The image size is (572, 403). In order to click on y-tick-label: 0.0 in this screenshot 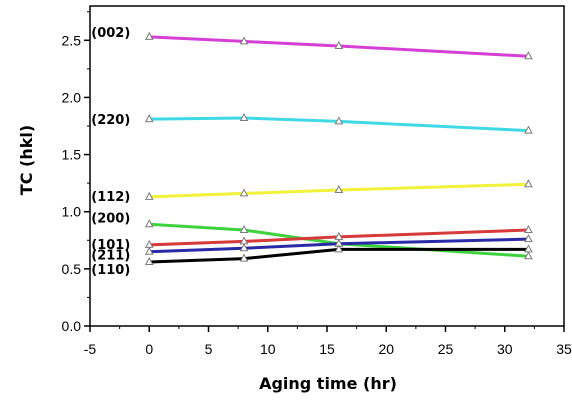, I will do `click(72, 326)`.